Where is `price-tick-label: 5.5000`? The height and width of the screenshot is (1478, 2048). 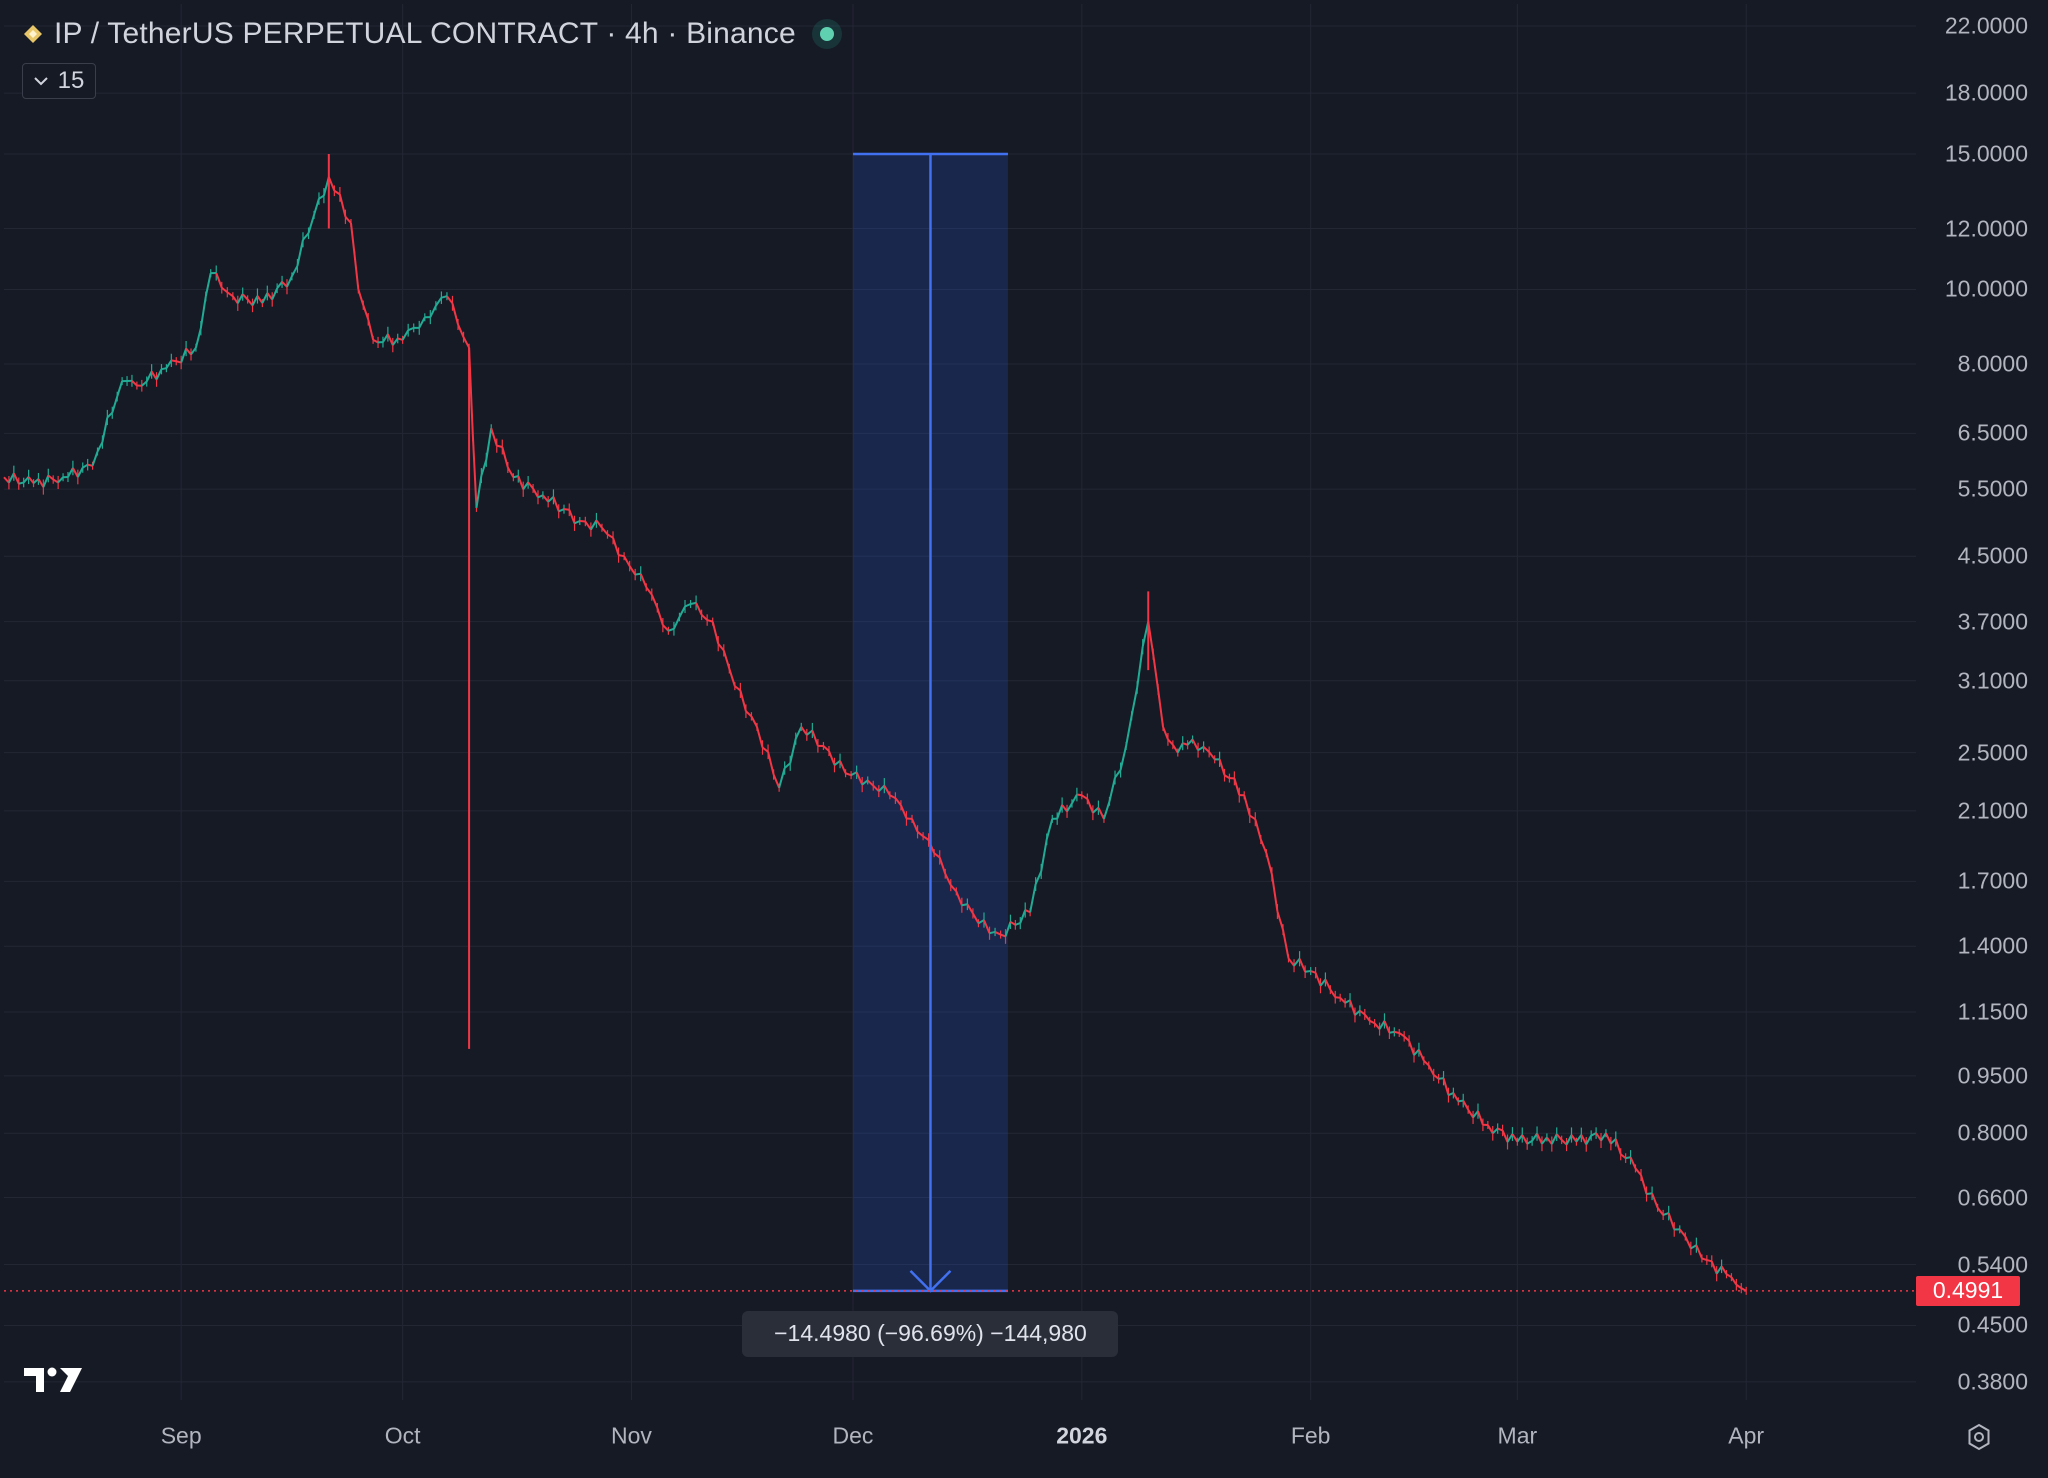 price-tick-label: 5.5000 is located at coordinates (1992, 488).